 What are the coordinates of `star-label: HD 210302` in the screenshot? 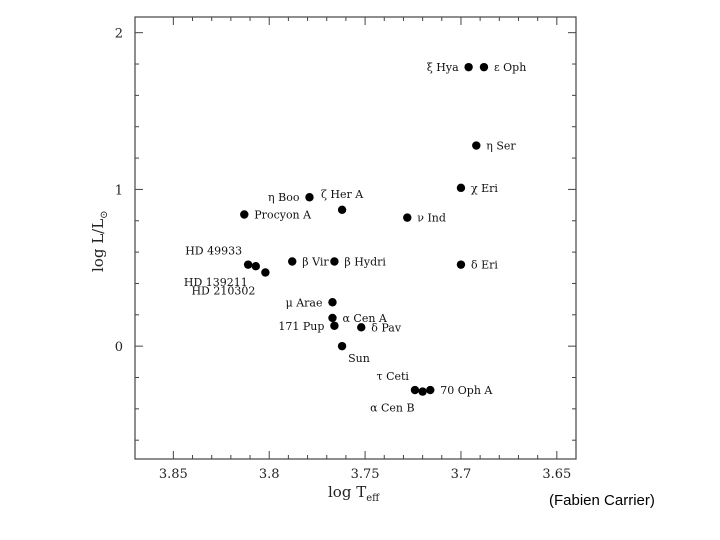 It's located at (223, 290).